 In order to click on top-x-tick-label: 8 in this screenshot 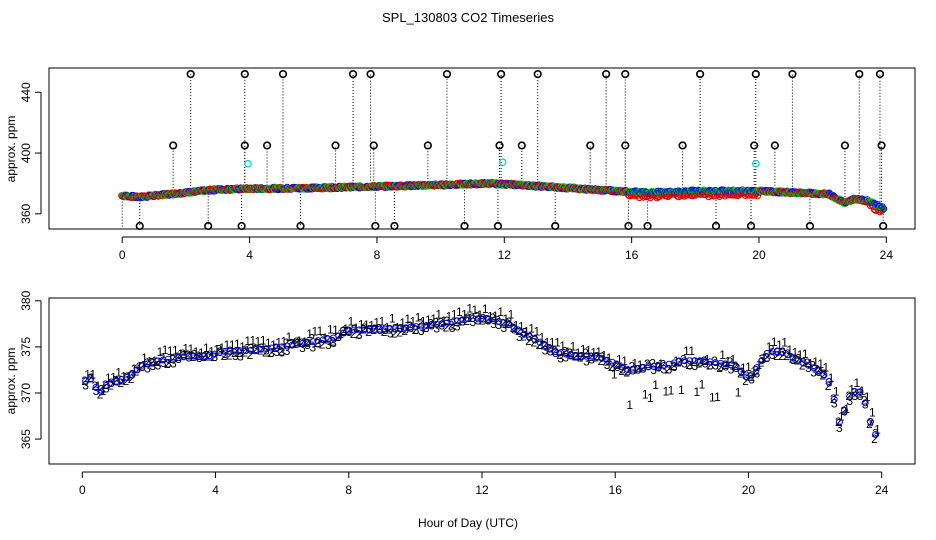, I will do `click(377, 255)`.